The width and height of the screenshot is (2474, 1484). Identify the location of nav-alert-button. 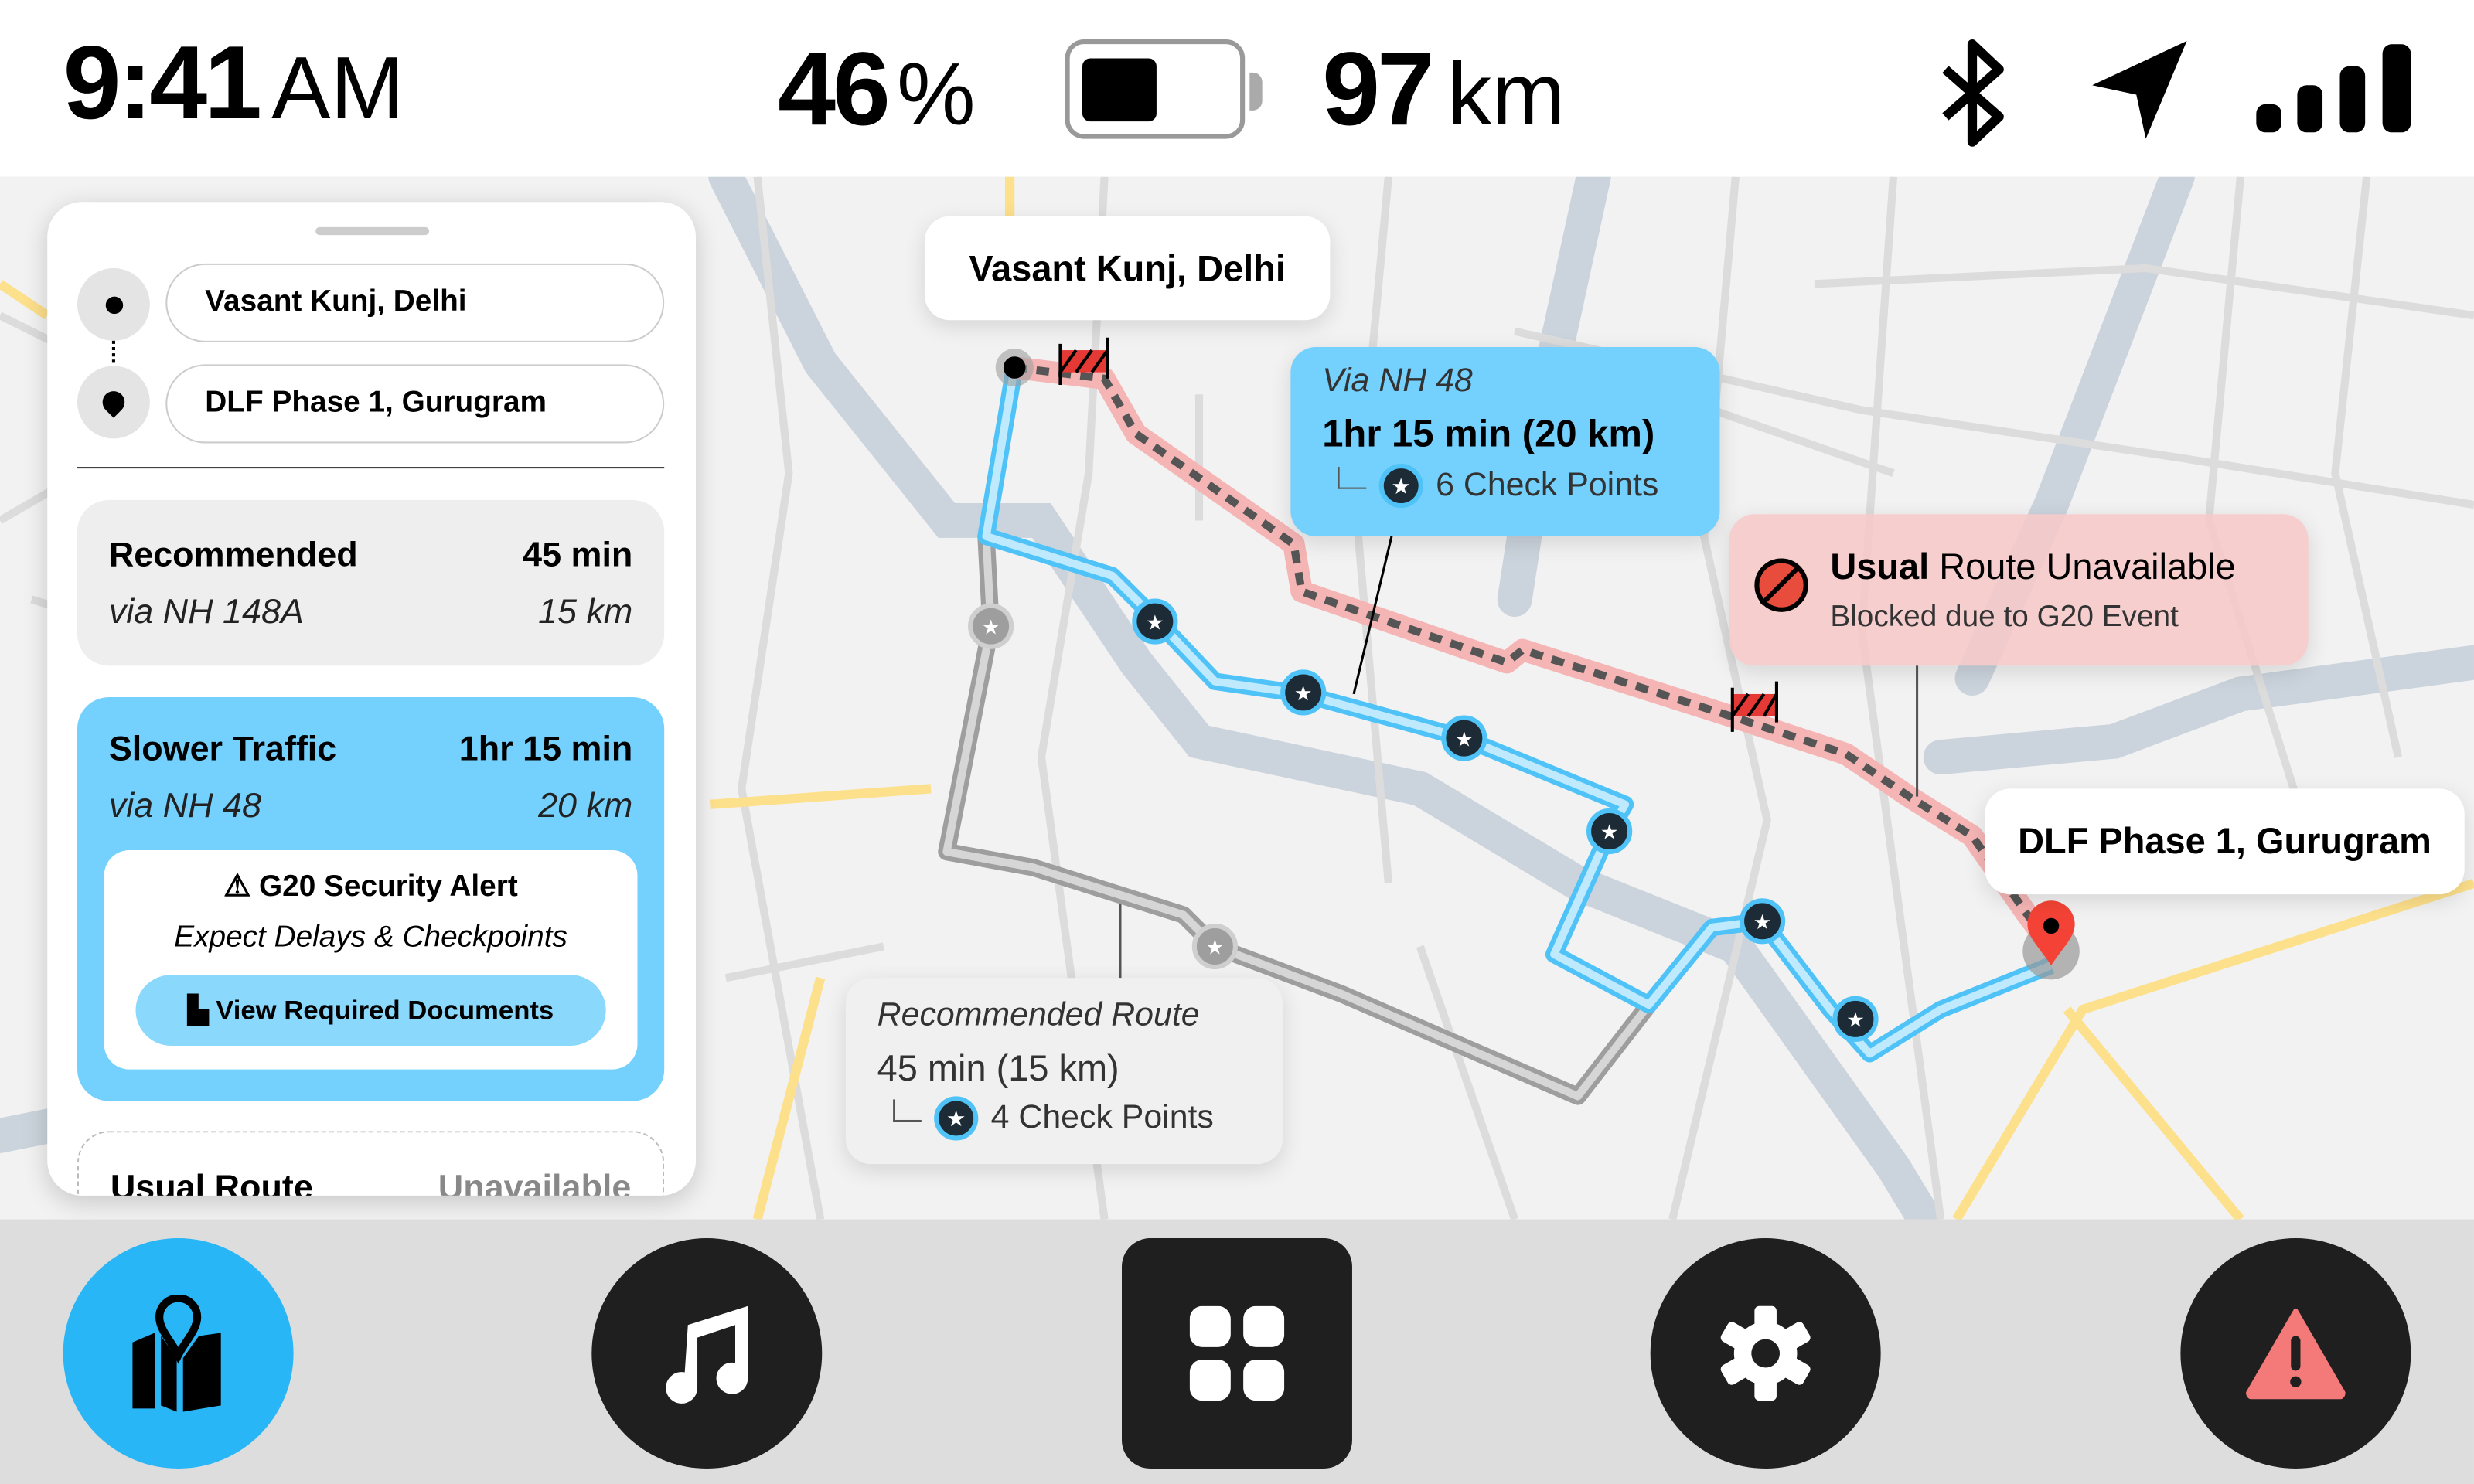
(2295, 1353).